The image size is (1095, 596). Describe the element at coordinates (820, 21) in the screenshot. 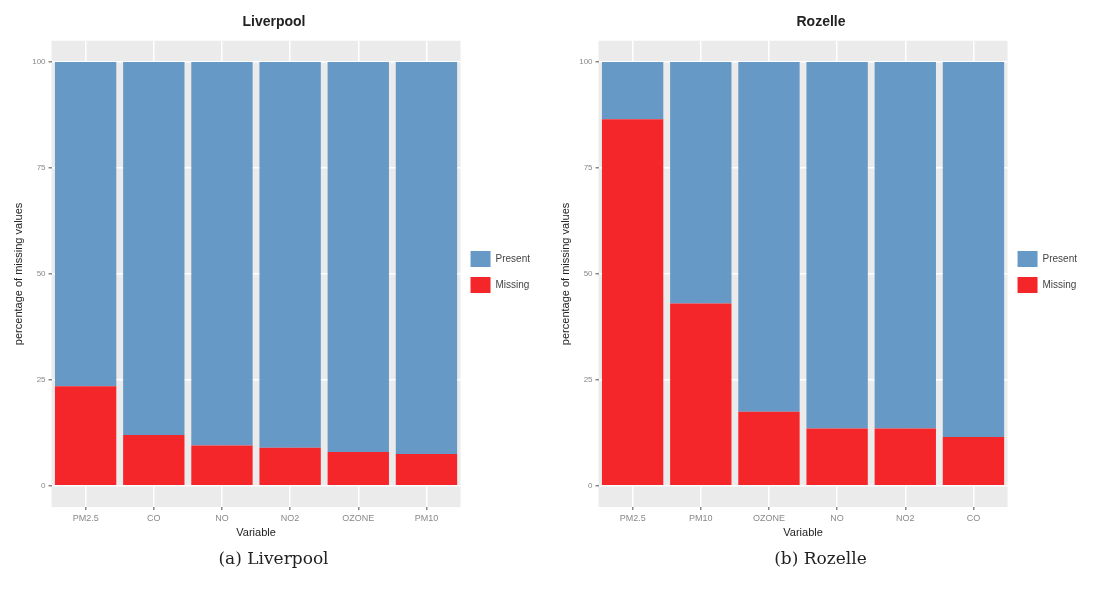

I see `chart-title: Rozelle` at that location.